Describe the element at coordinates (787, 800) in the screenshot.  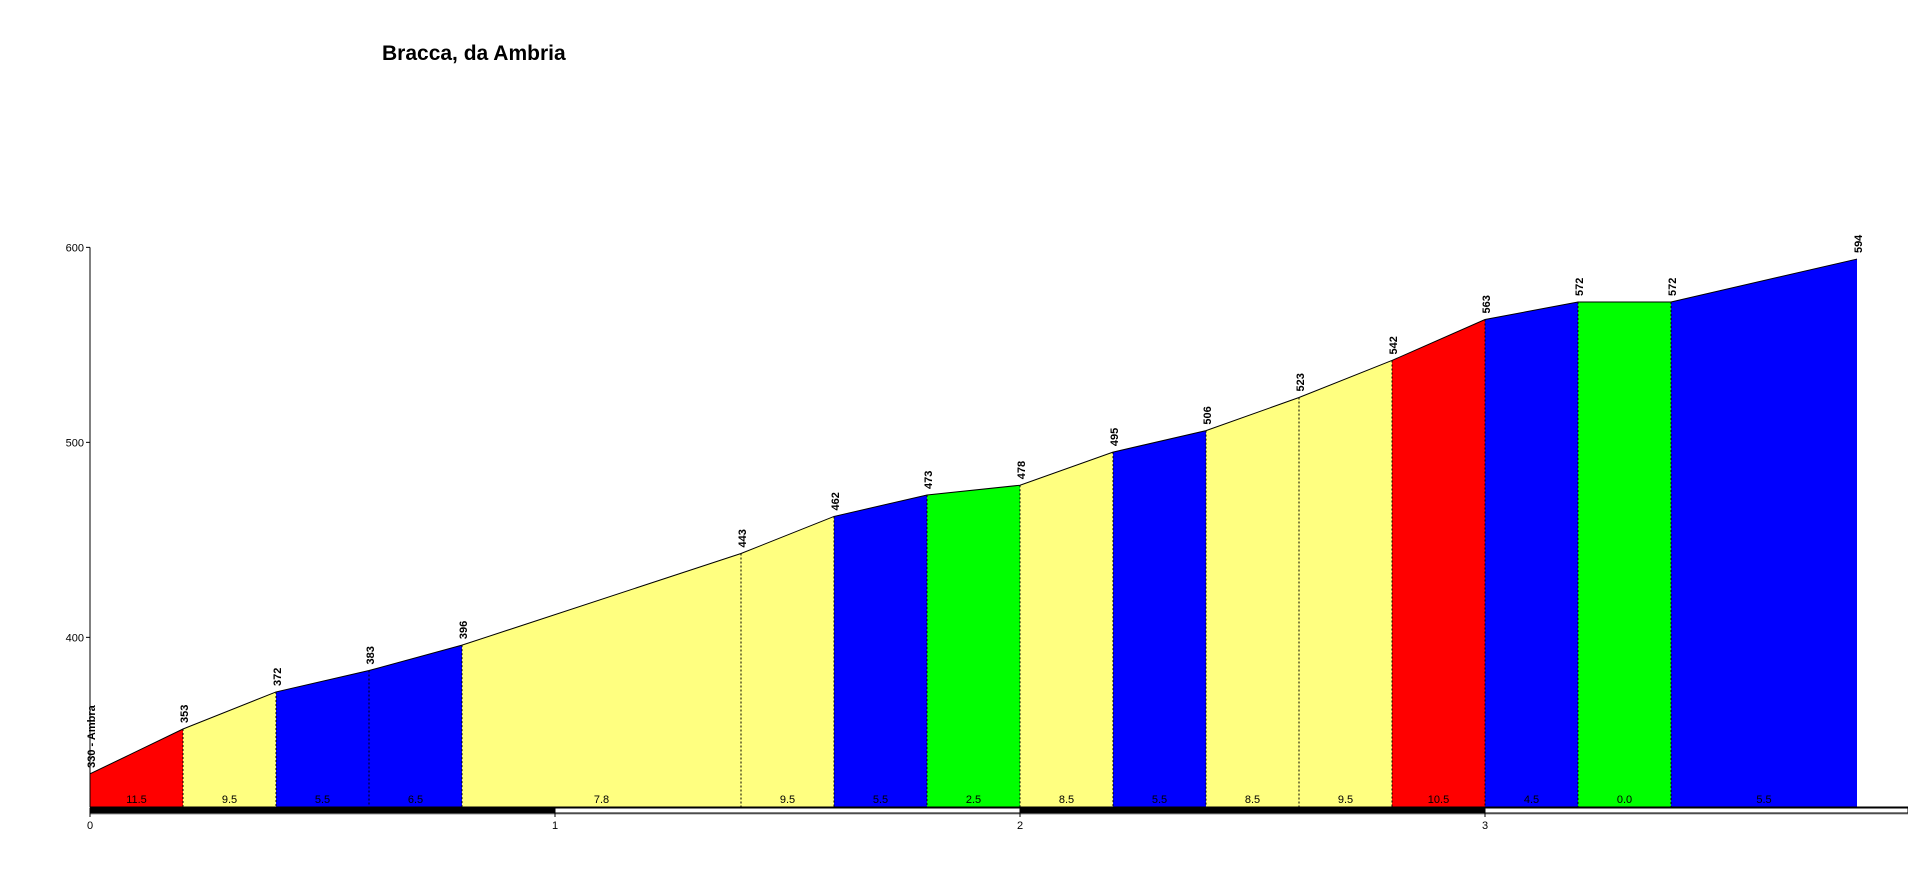
I see `gradient-label-5: 9.5` at that location.